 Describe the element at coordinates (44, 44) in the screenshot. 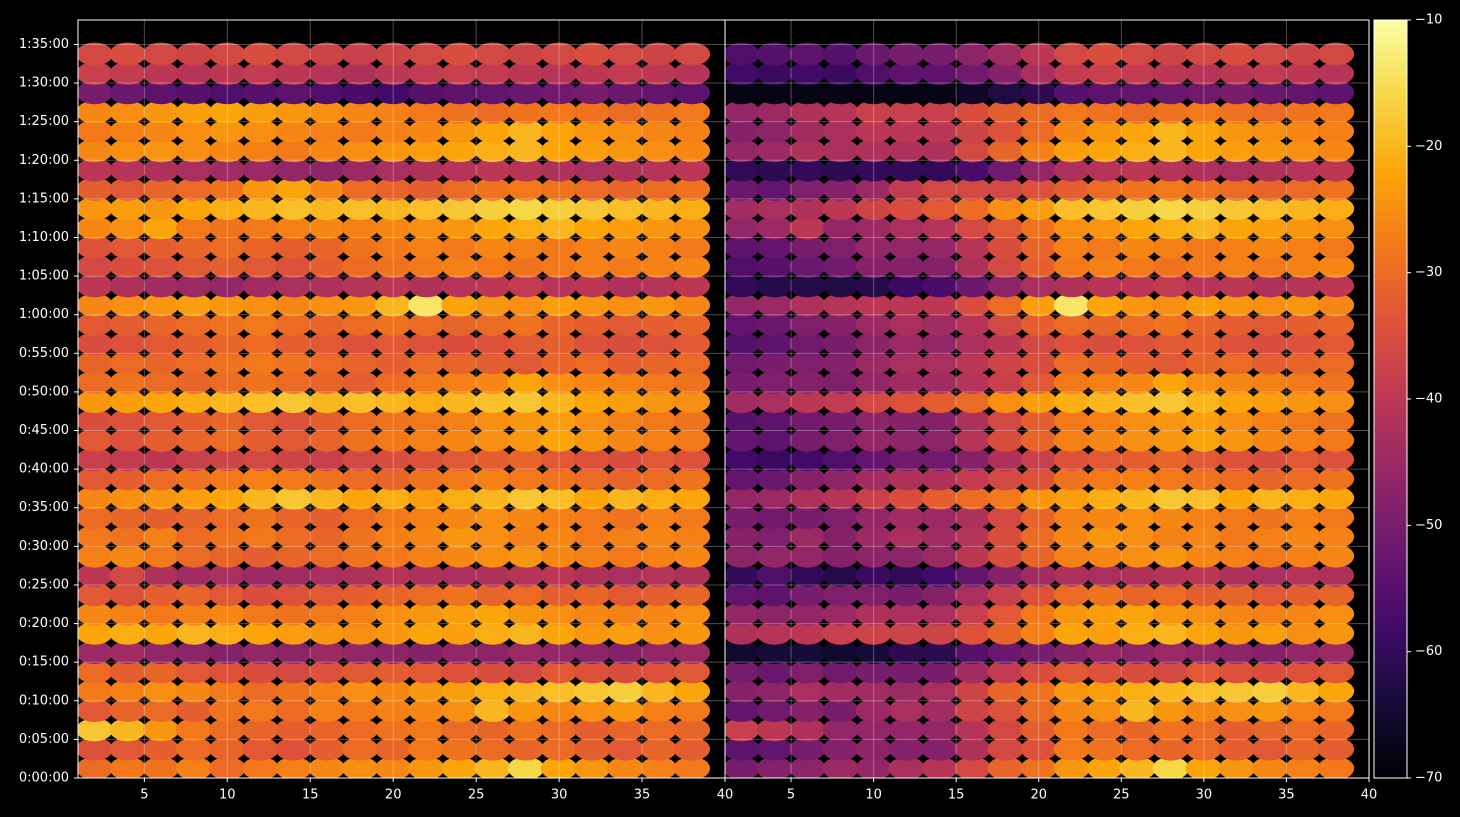

I see `y-tick-label: 1:35:00` at that location.